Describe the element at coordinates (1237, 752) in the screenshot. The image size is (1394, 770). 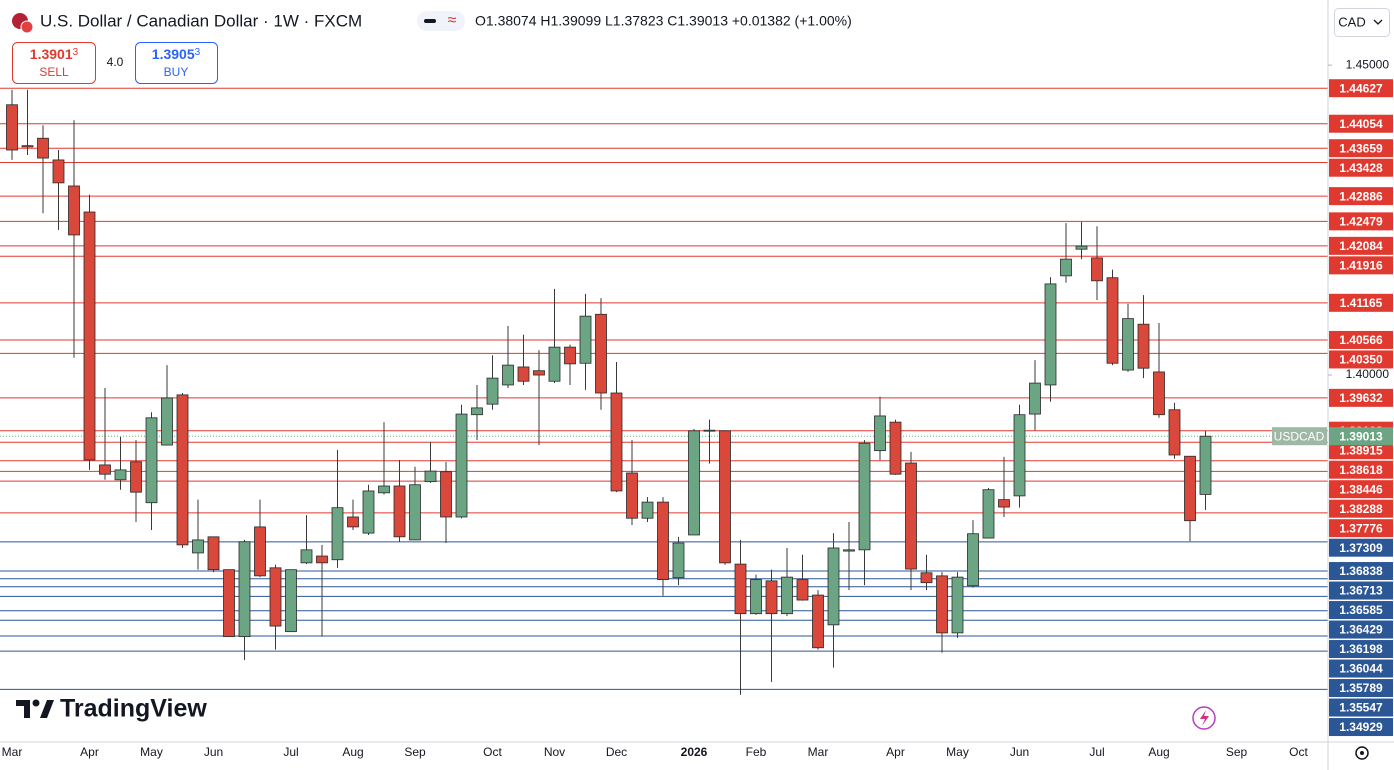
I see `x-tick-label: Sep` at that location.